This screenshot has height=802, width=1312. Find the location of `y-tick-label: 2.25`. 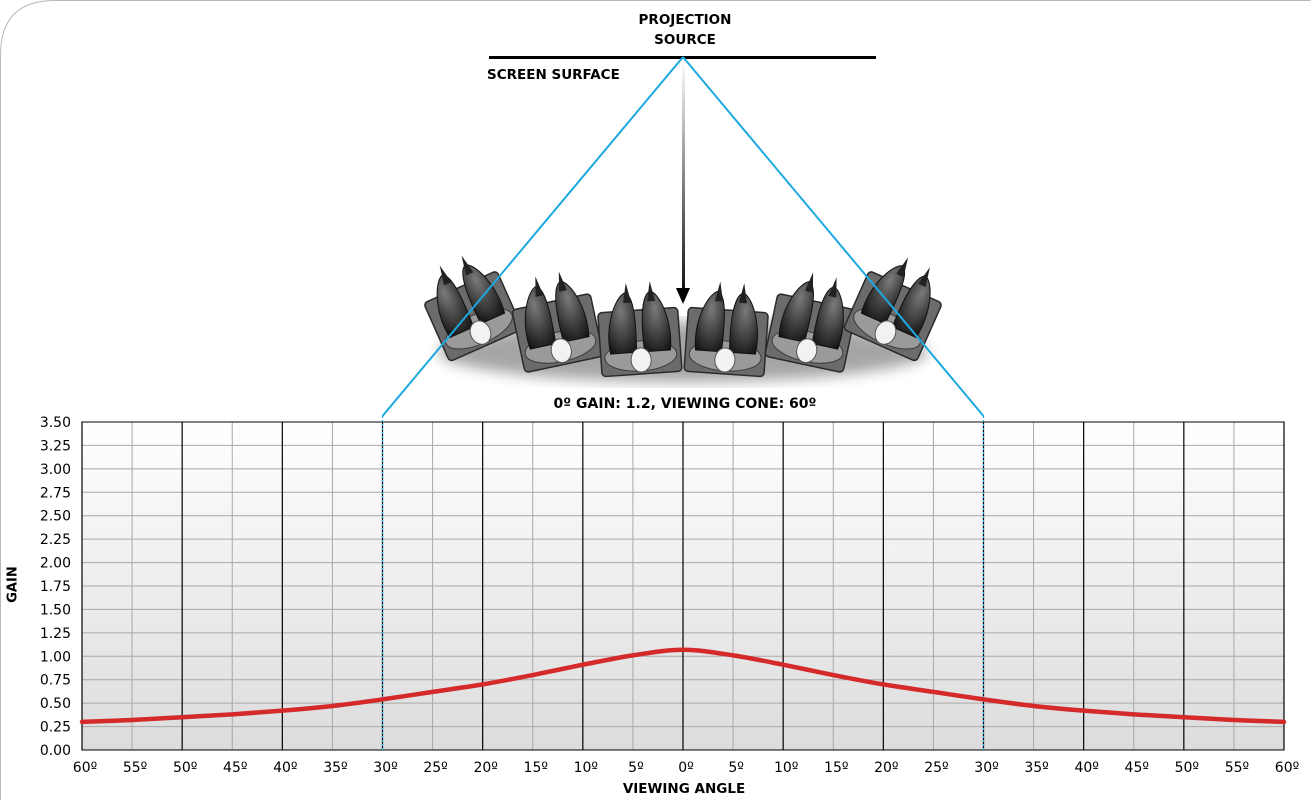

y-tick-label: 2.25 is located at coordinates (55, 540).